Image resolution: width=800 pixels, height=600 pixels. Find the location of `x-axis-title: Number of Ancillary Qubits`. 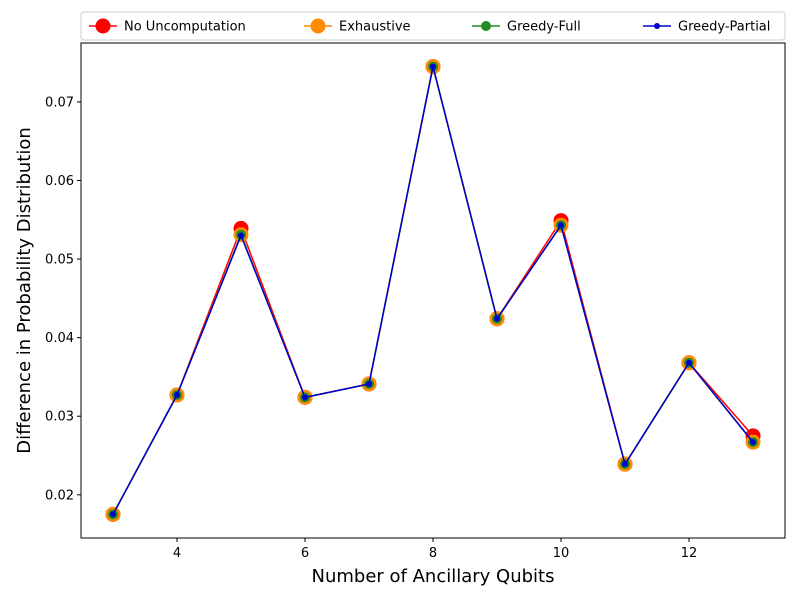

x-axis-title: Number of Ancillary Qubits is located at coordinates (433, 576).